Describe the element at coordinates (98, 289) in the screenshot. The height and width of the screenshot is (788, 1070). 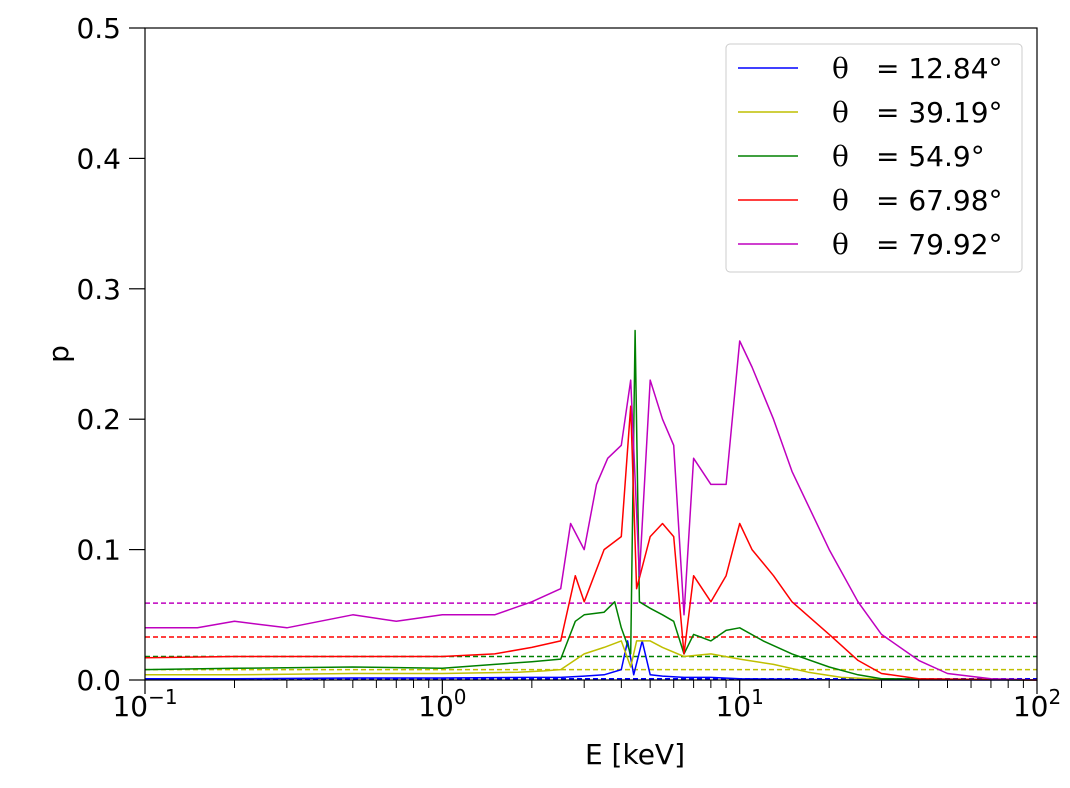
I see `y-tick-label: 0.3` at that location.